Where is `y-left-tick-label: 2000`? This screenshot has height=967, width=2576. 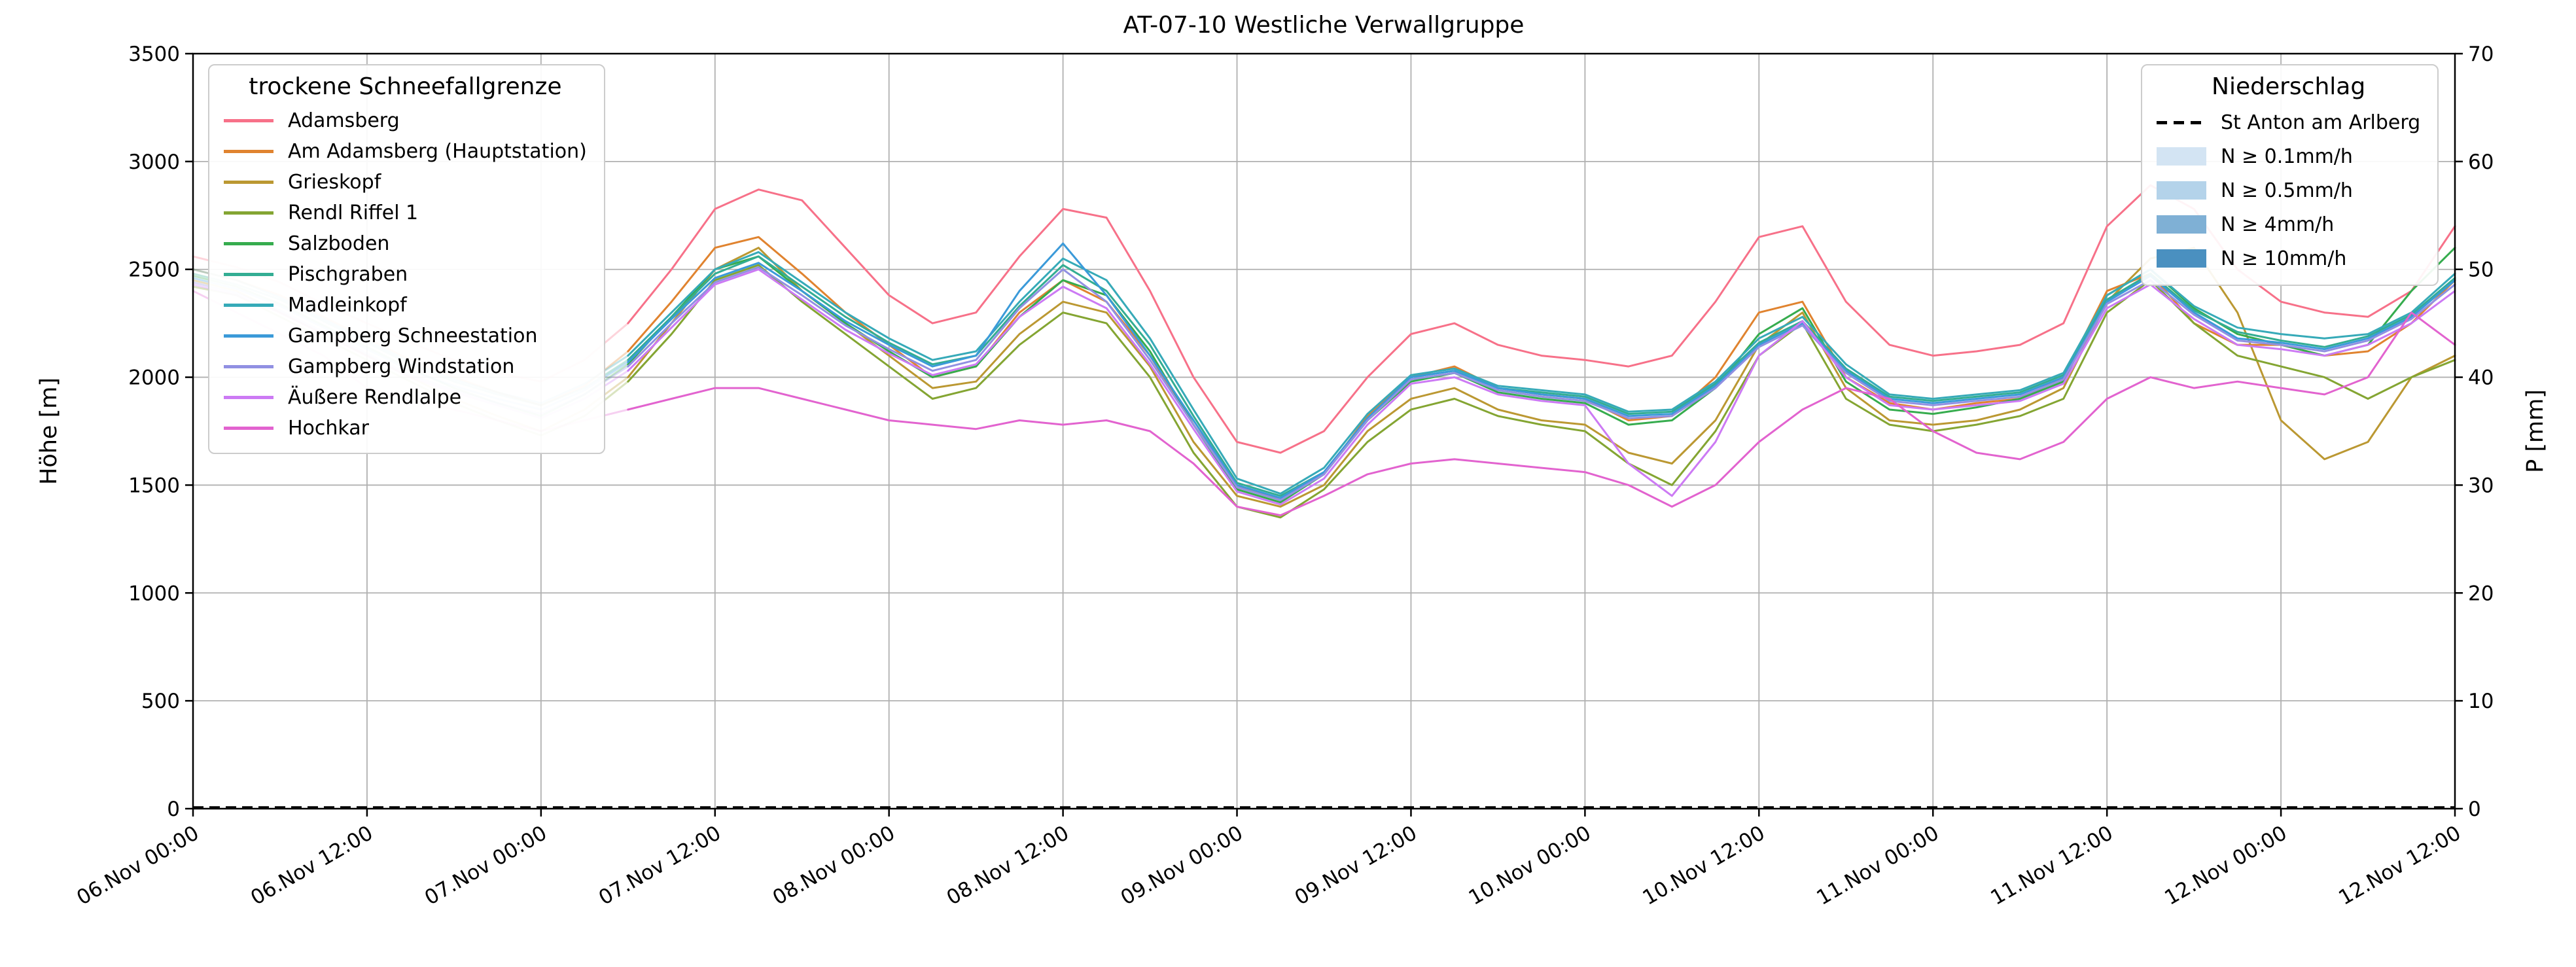
y-left-tick-label: 2000 is located at coordinates (154, 378).